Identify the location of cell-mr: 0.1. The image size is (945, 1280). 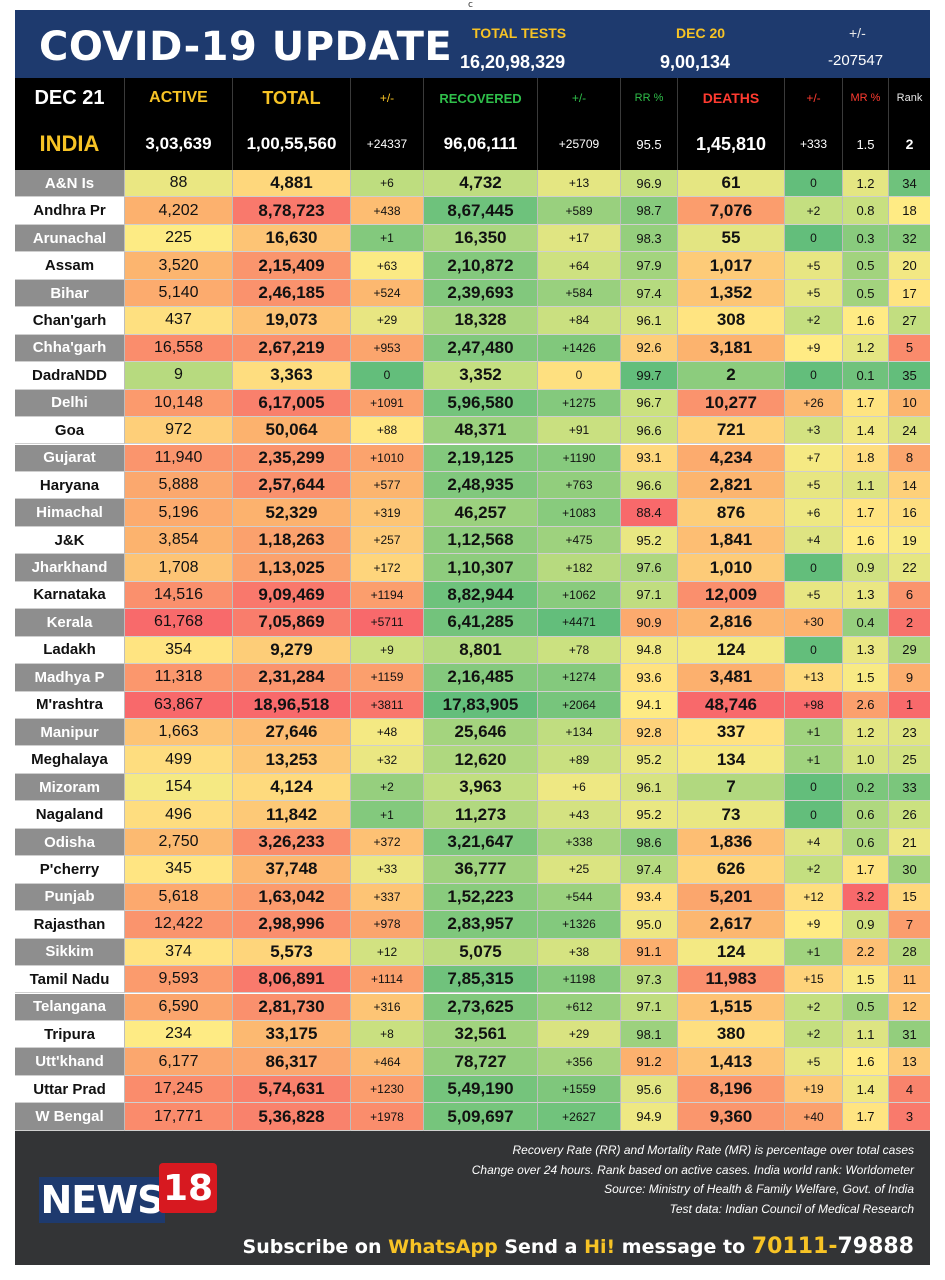
(866, 376).